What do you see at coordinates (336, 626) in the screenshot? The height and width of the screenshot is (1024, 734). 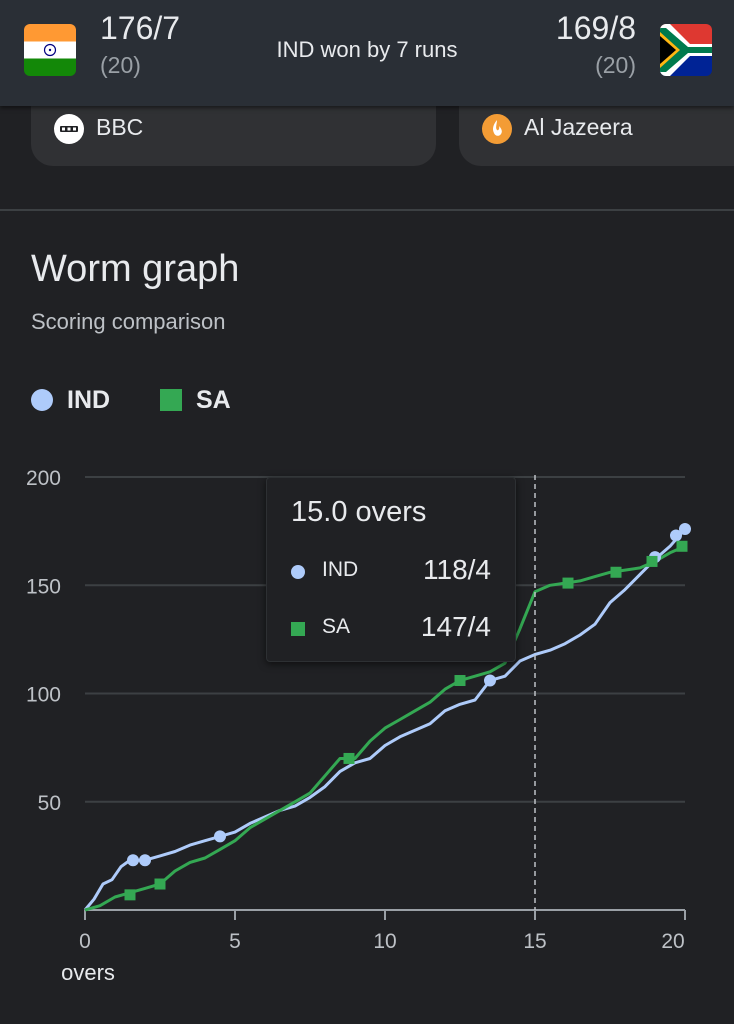 I see `tooltip-team-sa: SA` at bounding box center [336, 626].